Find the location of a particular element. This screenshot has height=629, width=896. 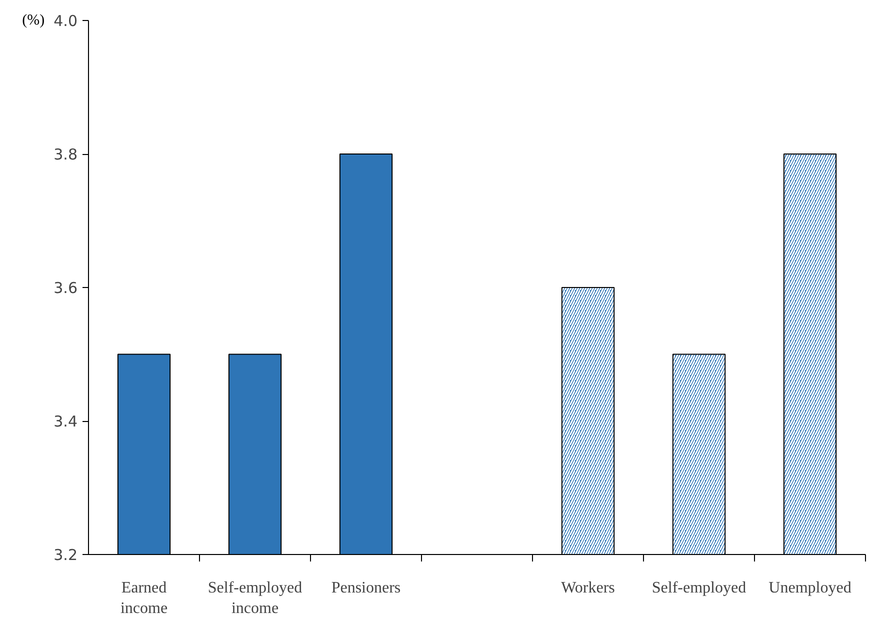

x-tick-label: Self-employed income is located at coordinates (255, 598).